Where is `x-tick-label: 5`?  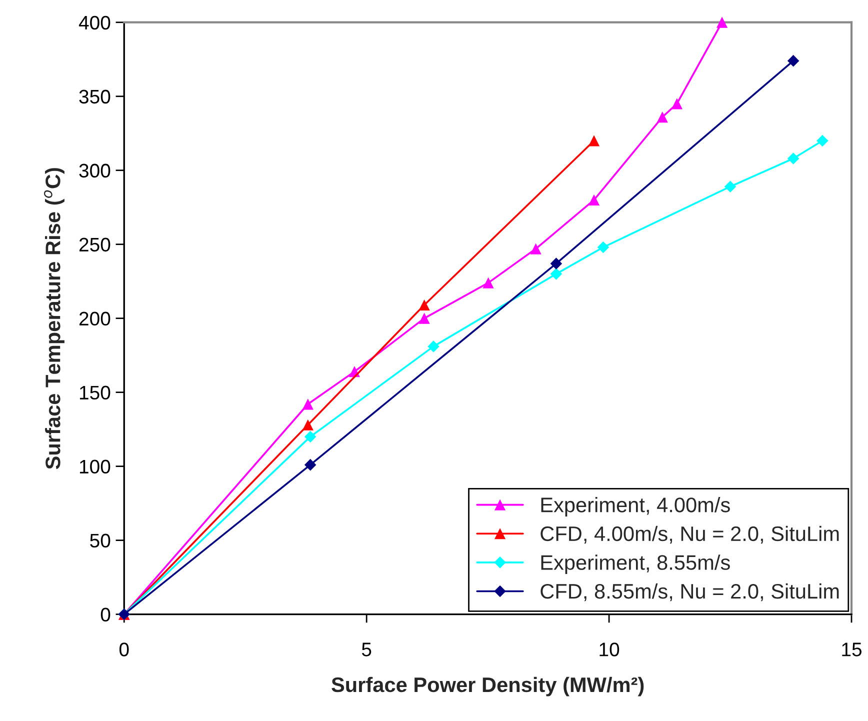 x-tick-label: 5 is located at coordinates (367, 649).